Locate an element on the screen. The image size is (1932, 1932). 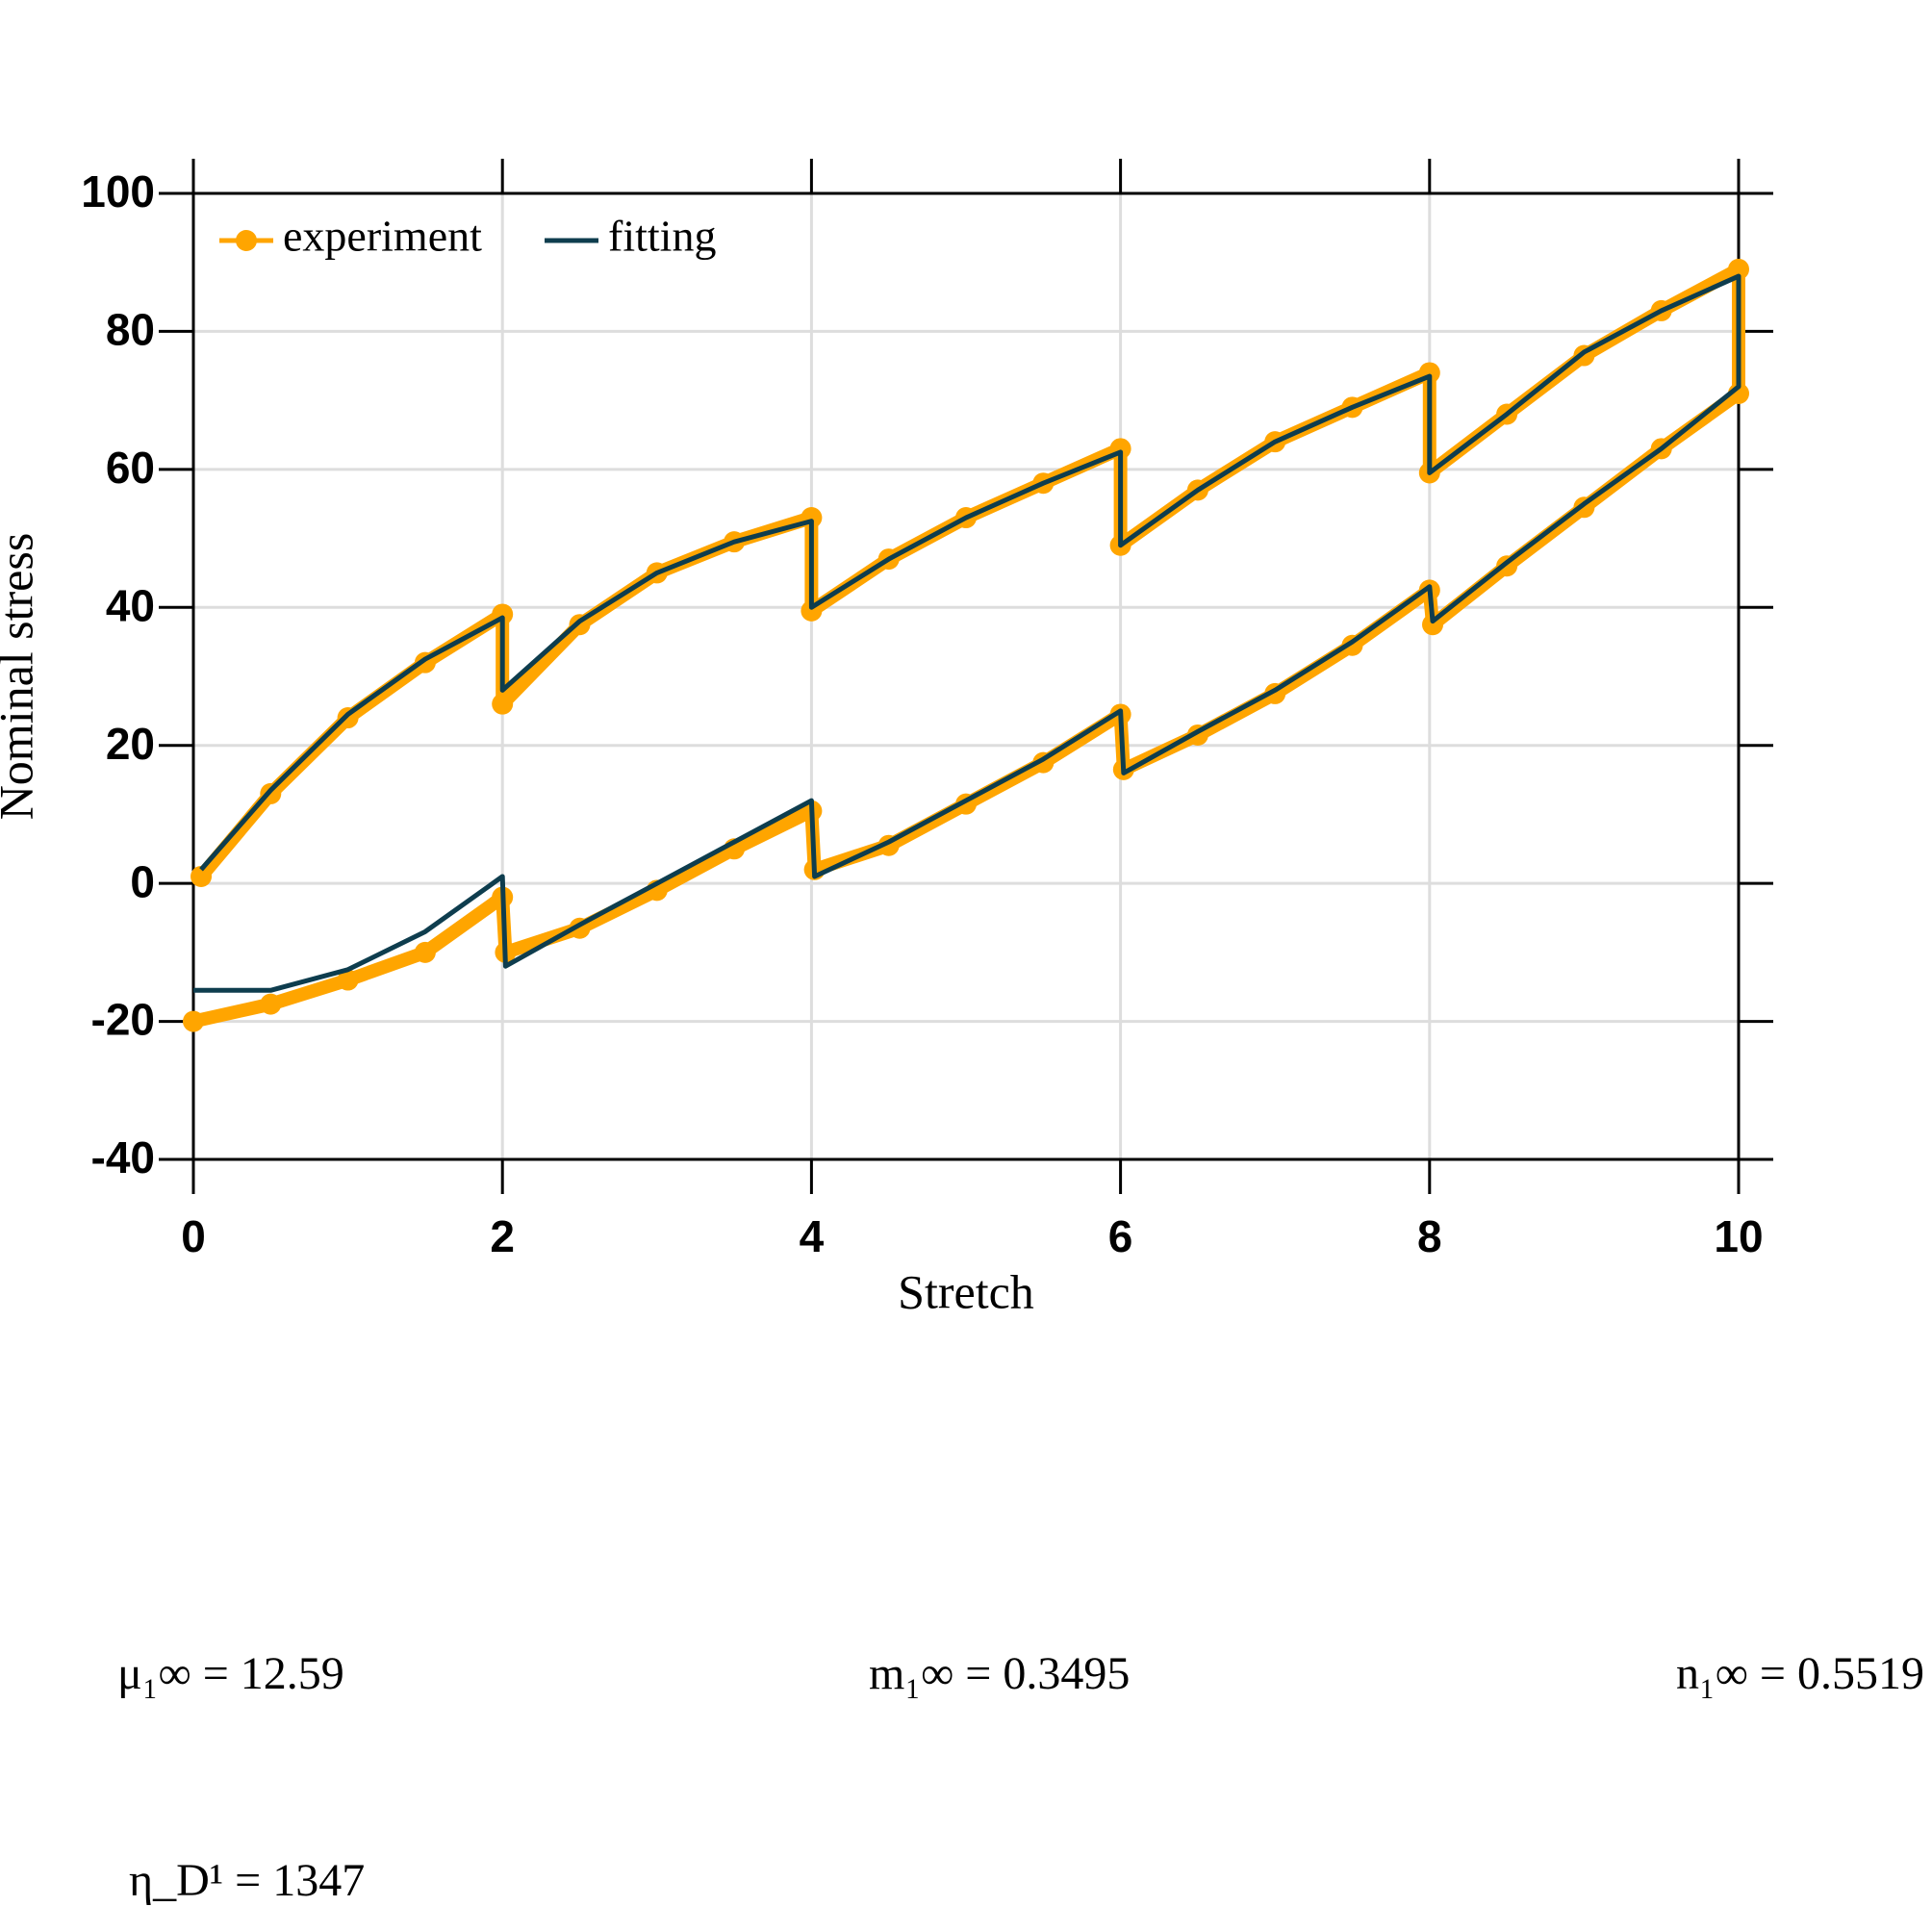
annotation: m₁∞ = 0.3495 is located at coordinates (999, 1673).